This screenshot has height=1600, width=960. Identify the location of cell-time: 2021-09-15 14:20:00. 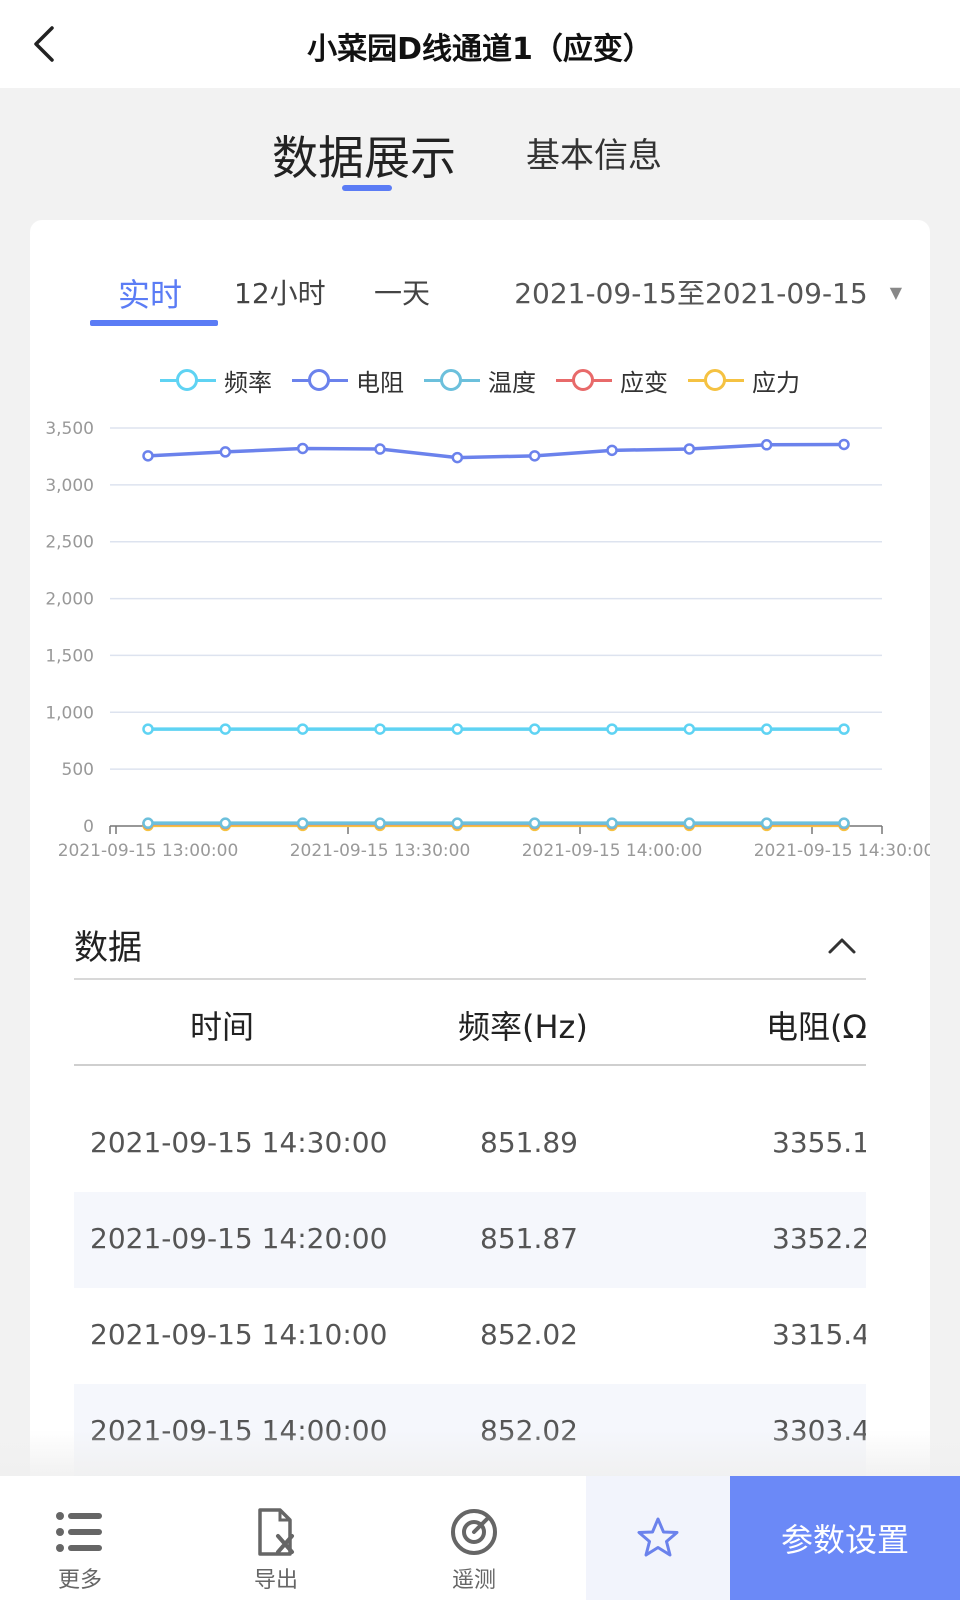
(239, 1238).